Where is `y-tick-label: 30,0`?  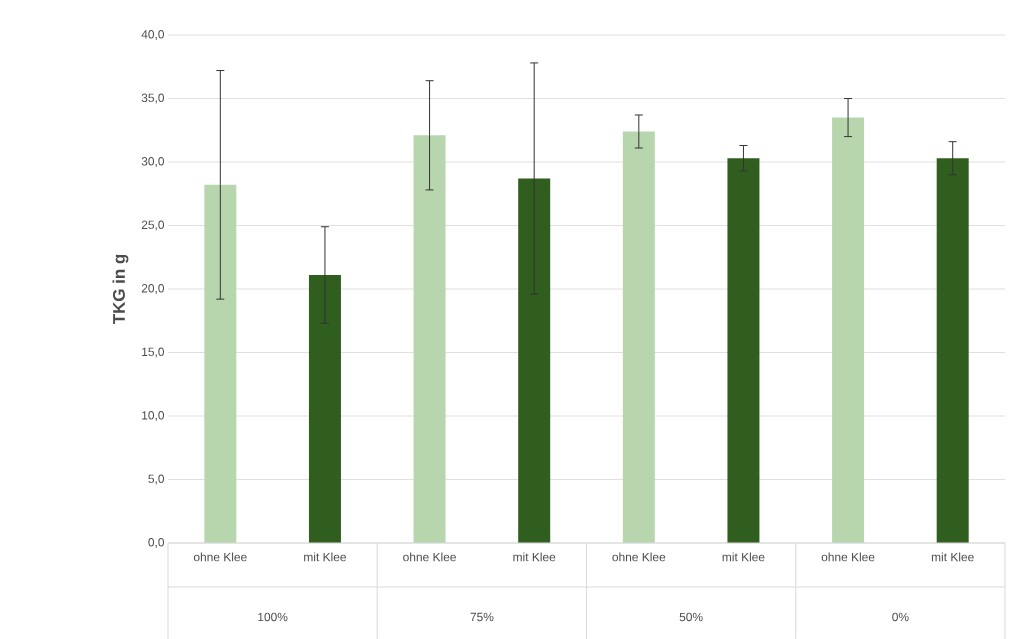
y-tick-label: 30,0 is located at coordinates (153, 162).